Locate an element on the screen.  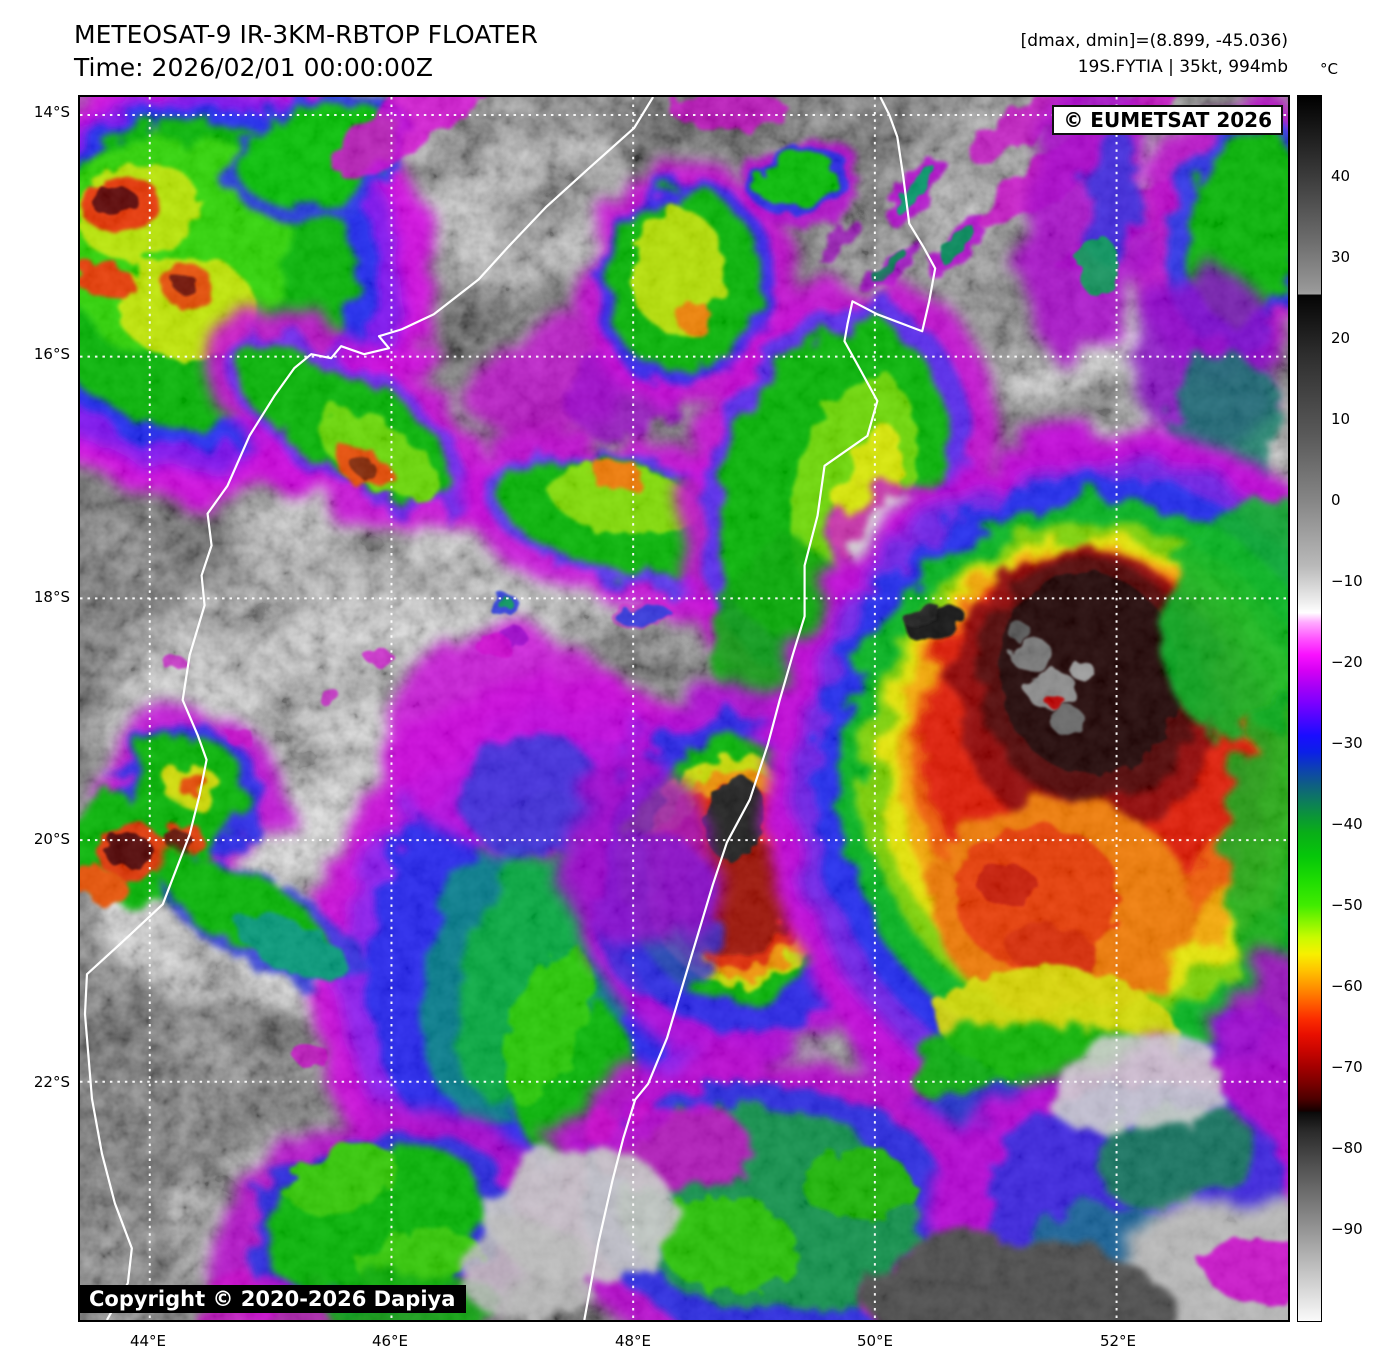
colorbar-tick-label: −40 is located at coordinates (1347, 823).